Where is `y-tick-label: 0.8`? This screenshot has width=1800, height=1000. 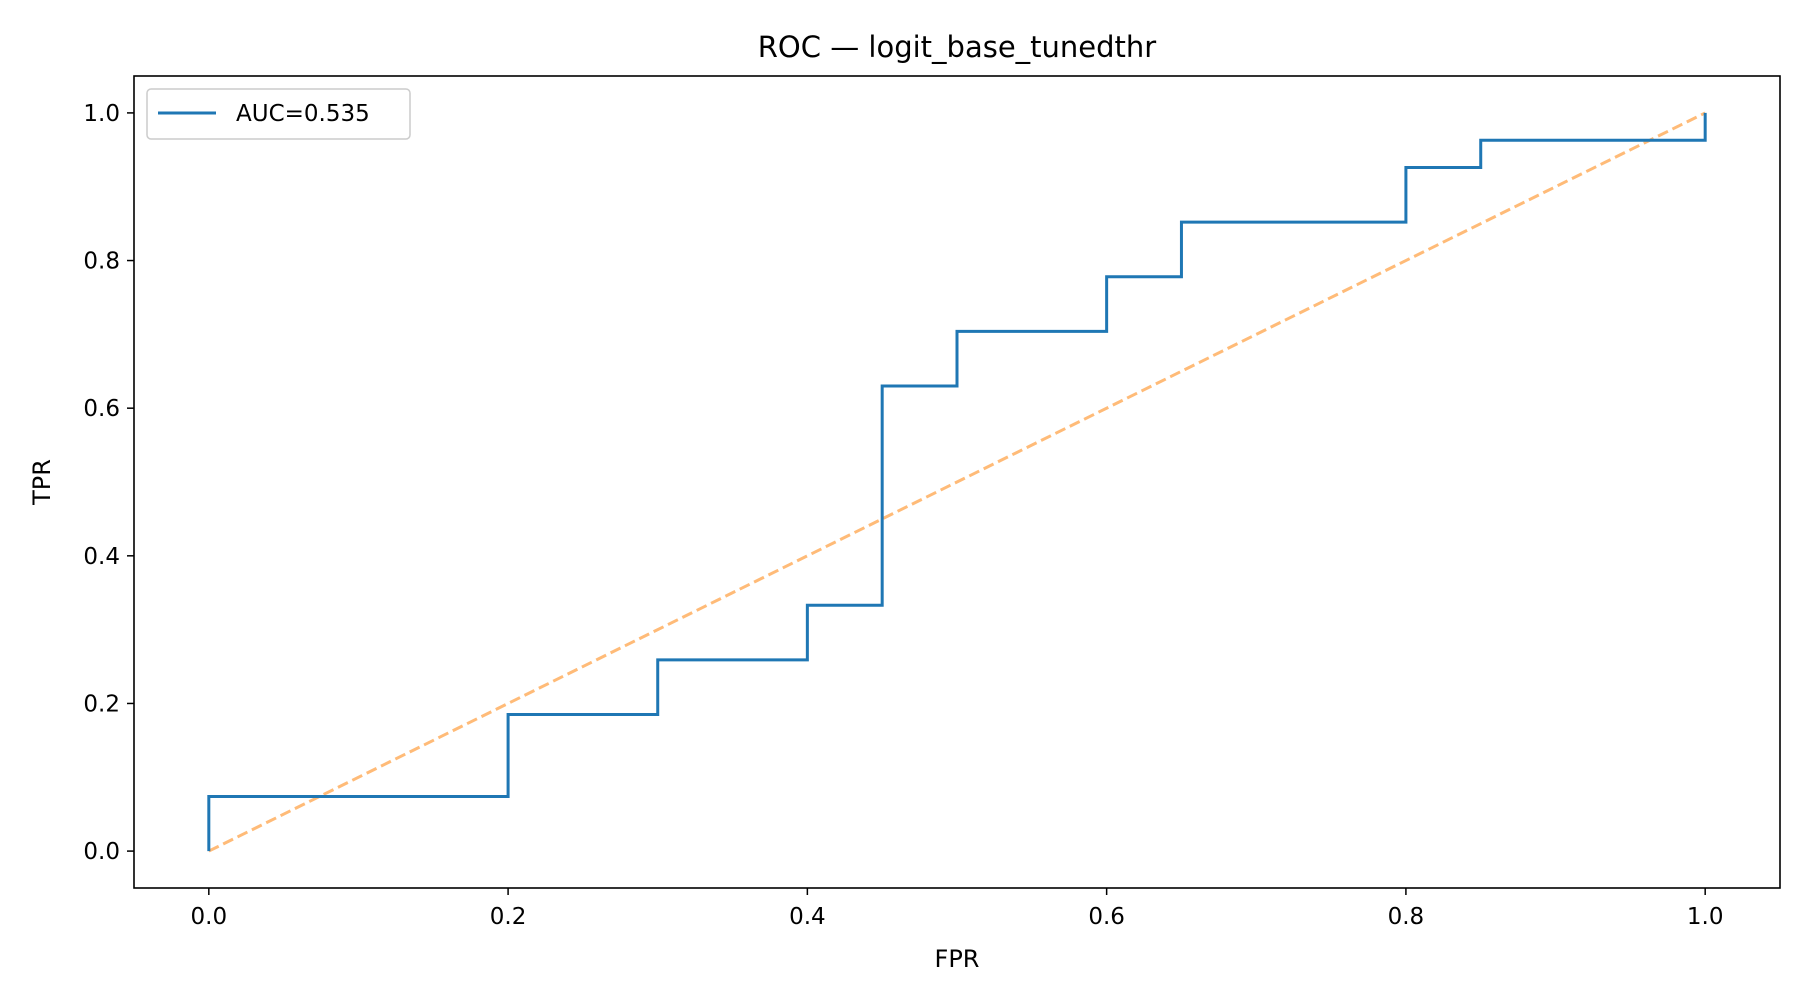
y-tick-label: 0.8 is located at coordinates (101, 262).